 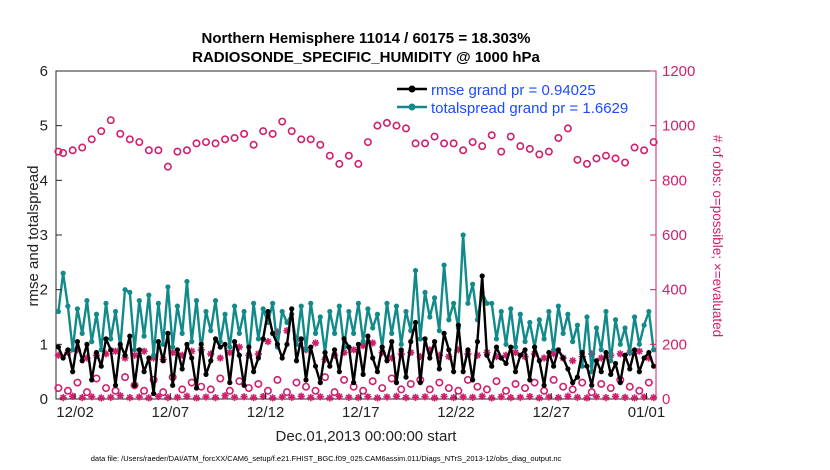 I want to click on legend-rmse-marker, so click(x=412, y=89).